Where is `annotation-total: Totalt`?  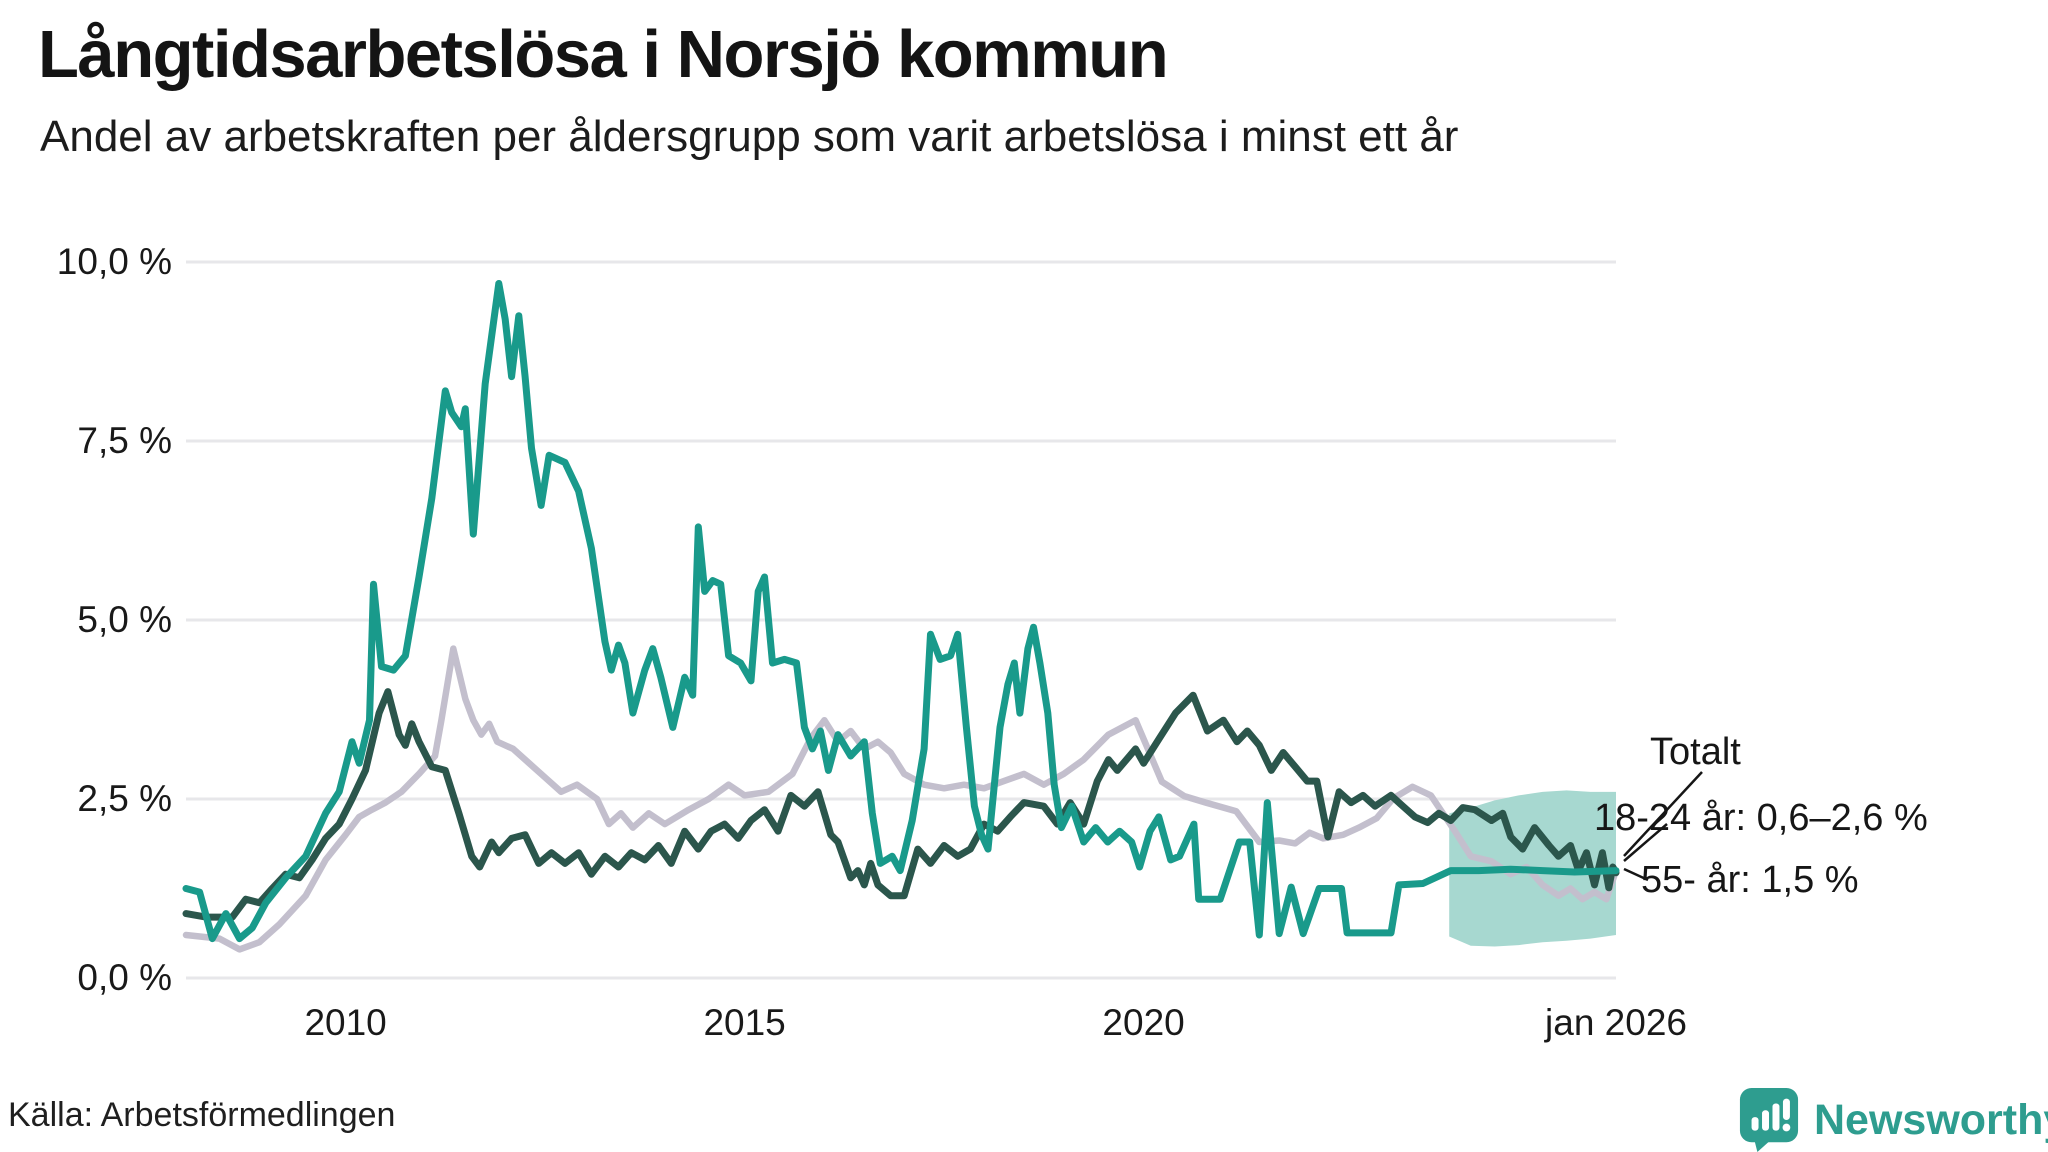
annotation-total: Totalt is located at coordinates (1695, 752).